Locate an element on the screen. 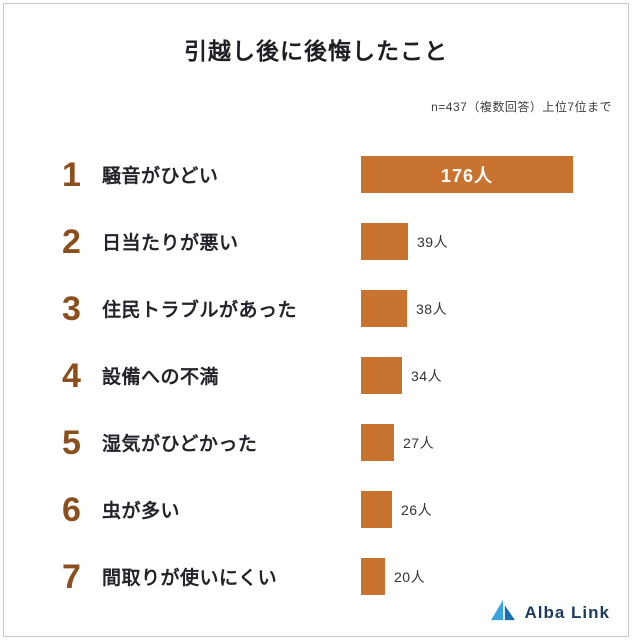 The image size is (632, 640). chart-row: 7 間取りが使いにくい 20人 is located at coordinates (316, 576).